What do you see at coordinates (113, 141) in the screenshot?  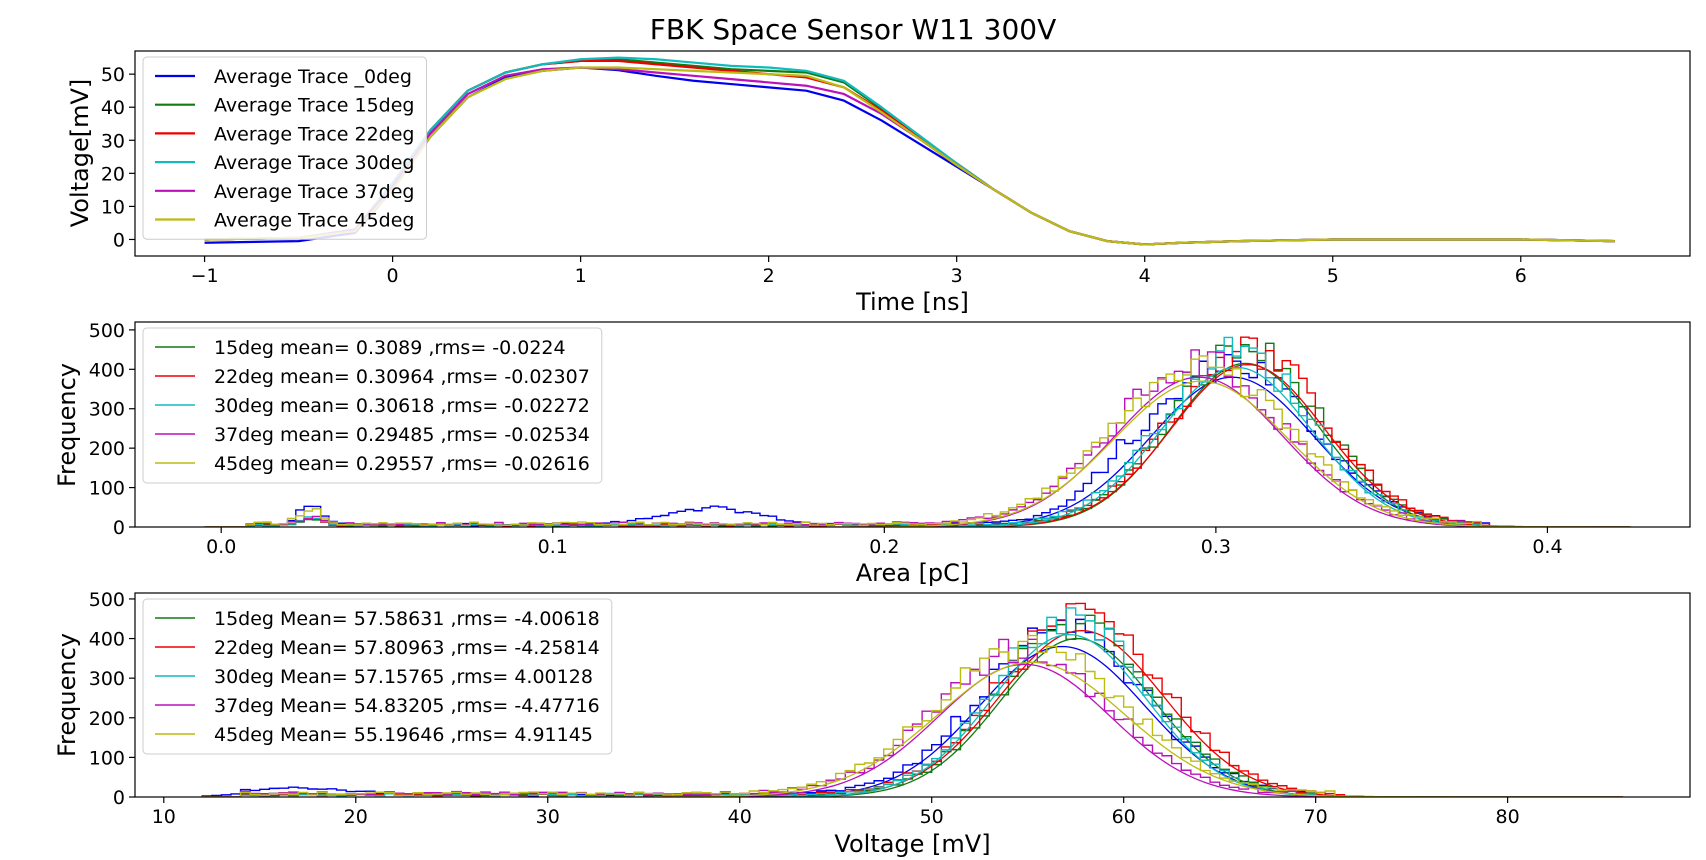 I see `y-tick-label: 30` at bounding box center [113, 141].